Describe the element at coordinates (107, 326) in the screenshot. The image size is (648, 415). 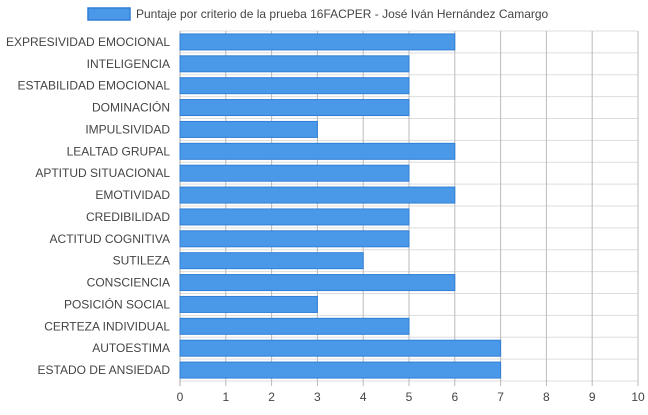
I see `category-label: CERTEZA INDIVIDUAL` at that location.